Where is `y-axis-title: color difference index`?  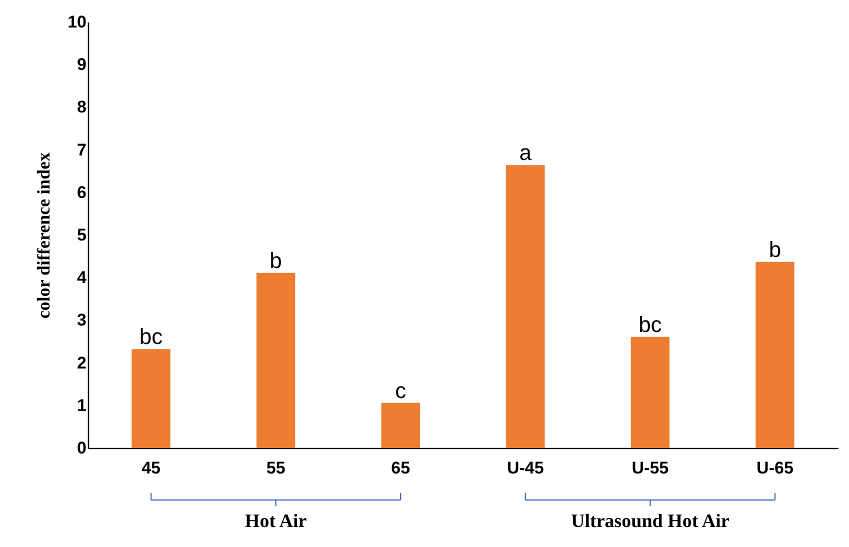 y-axis-title: color difference index is located at coordinates (44, 235).